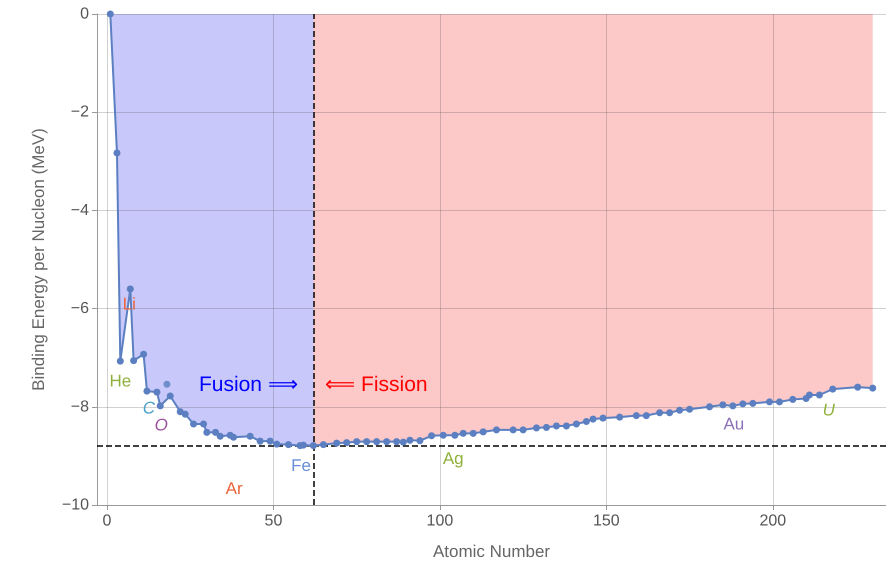 The height and width of the screenshot is (573, 886). I want to click on annotation: He, so click(120, 381).